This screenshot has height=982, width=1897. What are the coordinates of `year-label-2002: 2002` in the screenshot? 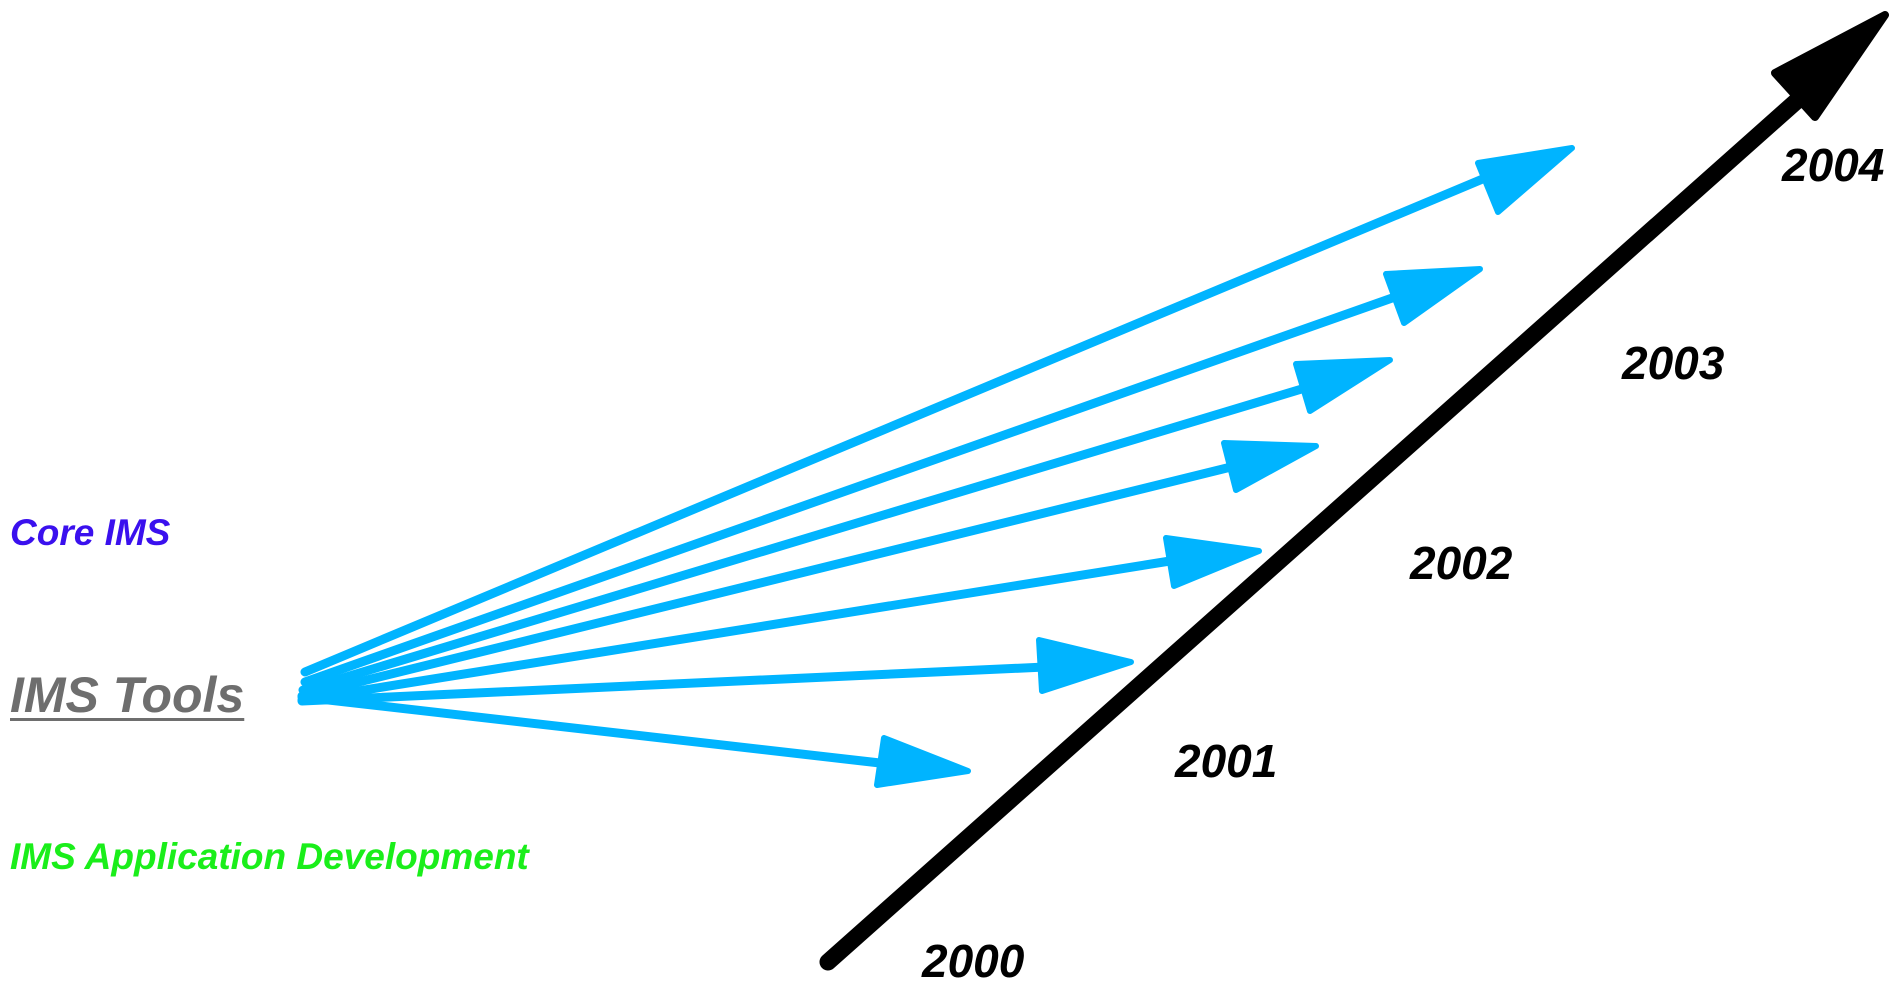 It's located at (1461, 563).